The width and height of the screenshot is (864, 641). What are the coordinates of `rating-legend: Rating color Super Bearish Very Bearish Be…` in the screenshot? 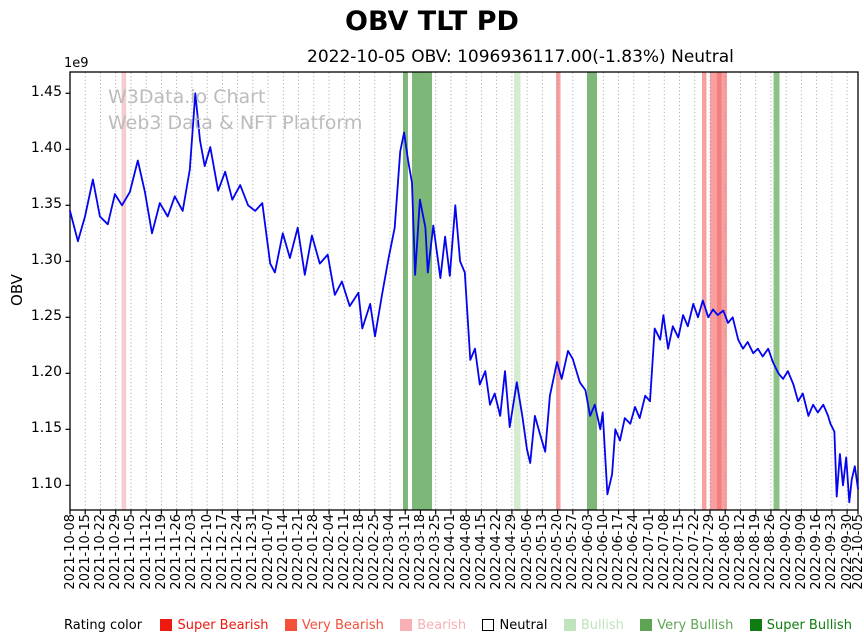 It's located at (458, 625).